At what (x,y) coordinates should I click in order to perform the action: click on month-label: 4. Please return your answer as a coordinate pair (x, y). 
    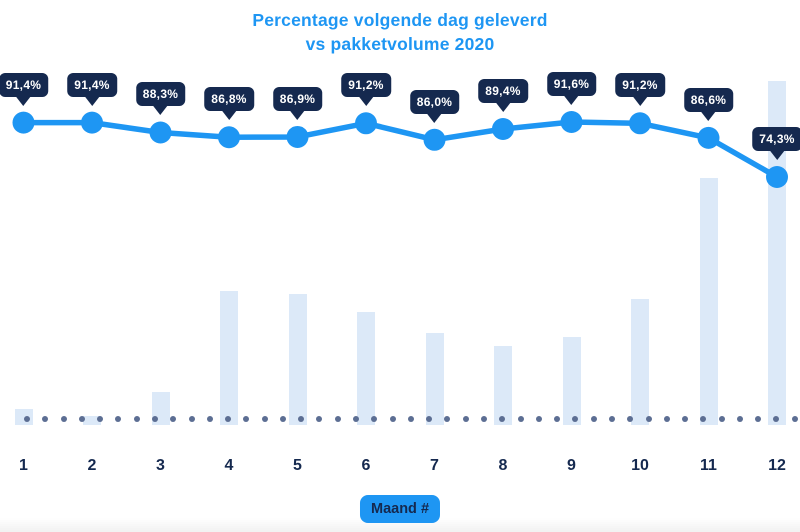
    Looking at the image, I should click on (229, 465).